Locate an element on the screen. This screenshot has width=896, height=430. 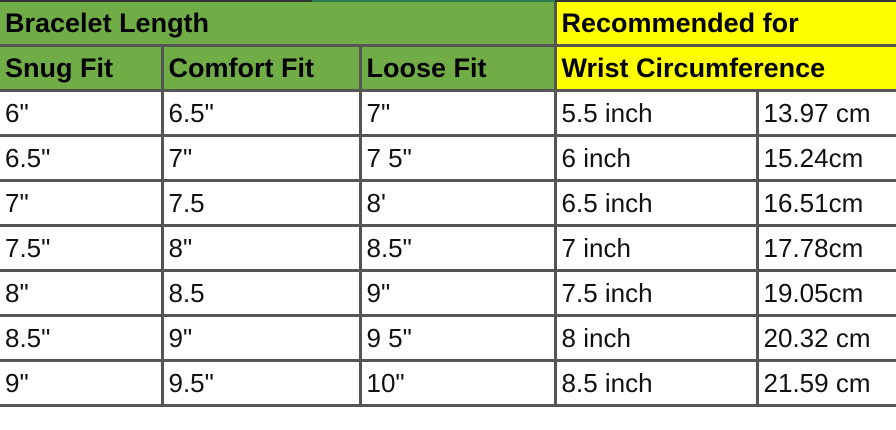
loose-fit-cell: 7 5" is located at coordinates (457, 158).